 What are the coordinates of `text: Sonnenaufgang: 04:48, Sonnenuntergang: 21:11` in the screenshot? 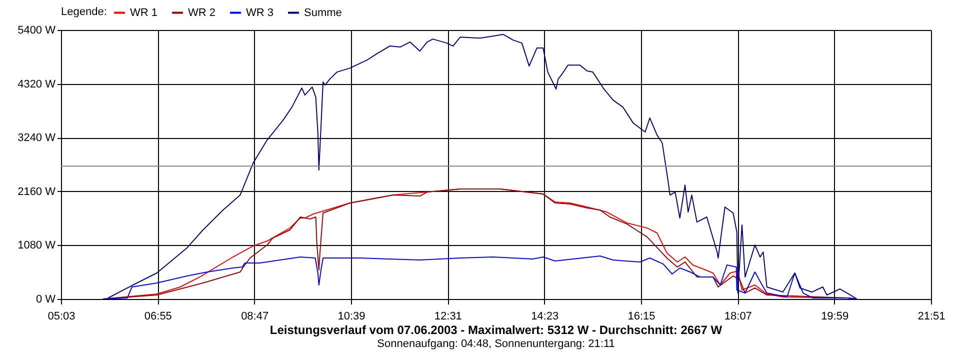 It's located at (496, 344).